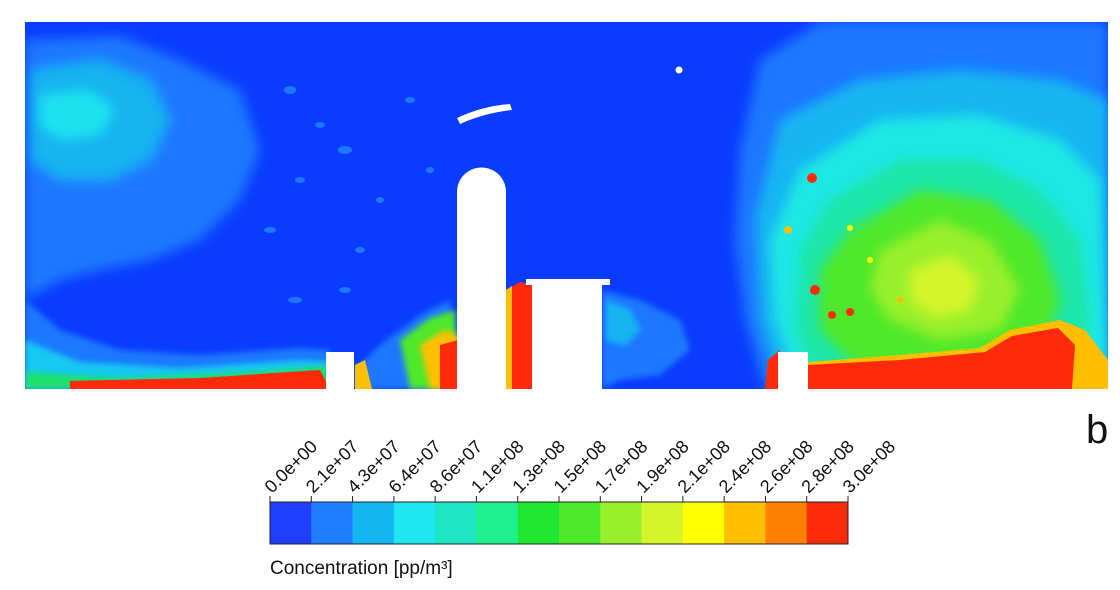  What do you see at coordinates (567, 336) in the screenshot?
I see `obstacle-building` at bounding box center [567, 336].